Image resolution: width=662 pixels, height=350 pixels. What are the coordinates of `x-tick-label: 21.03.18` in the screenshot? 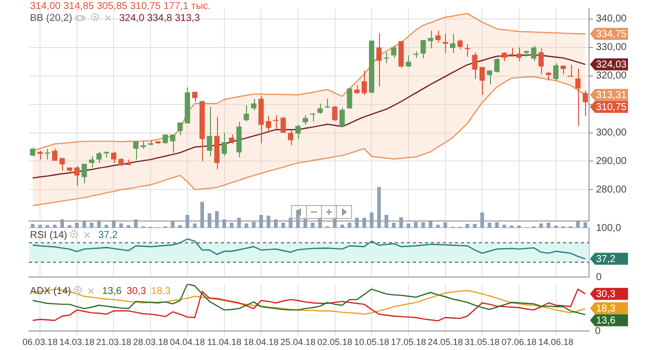 It's located at (114, 342).